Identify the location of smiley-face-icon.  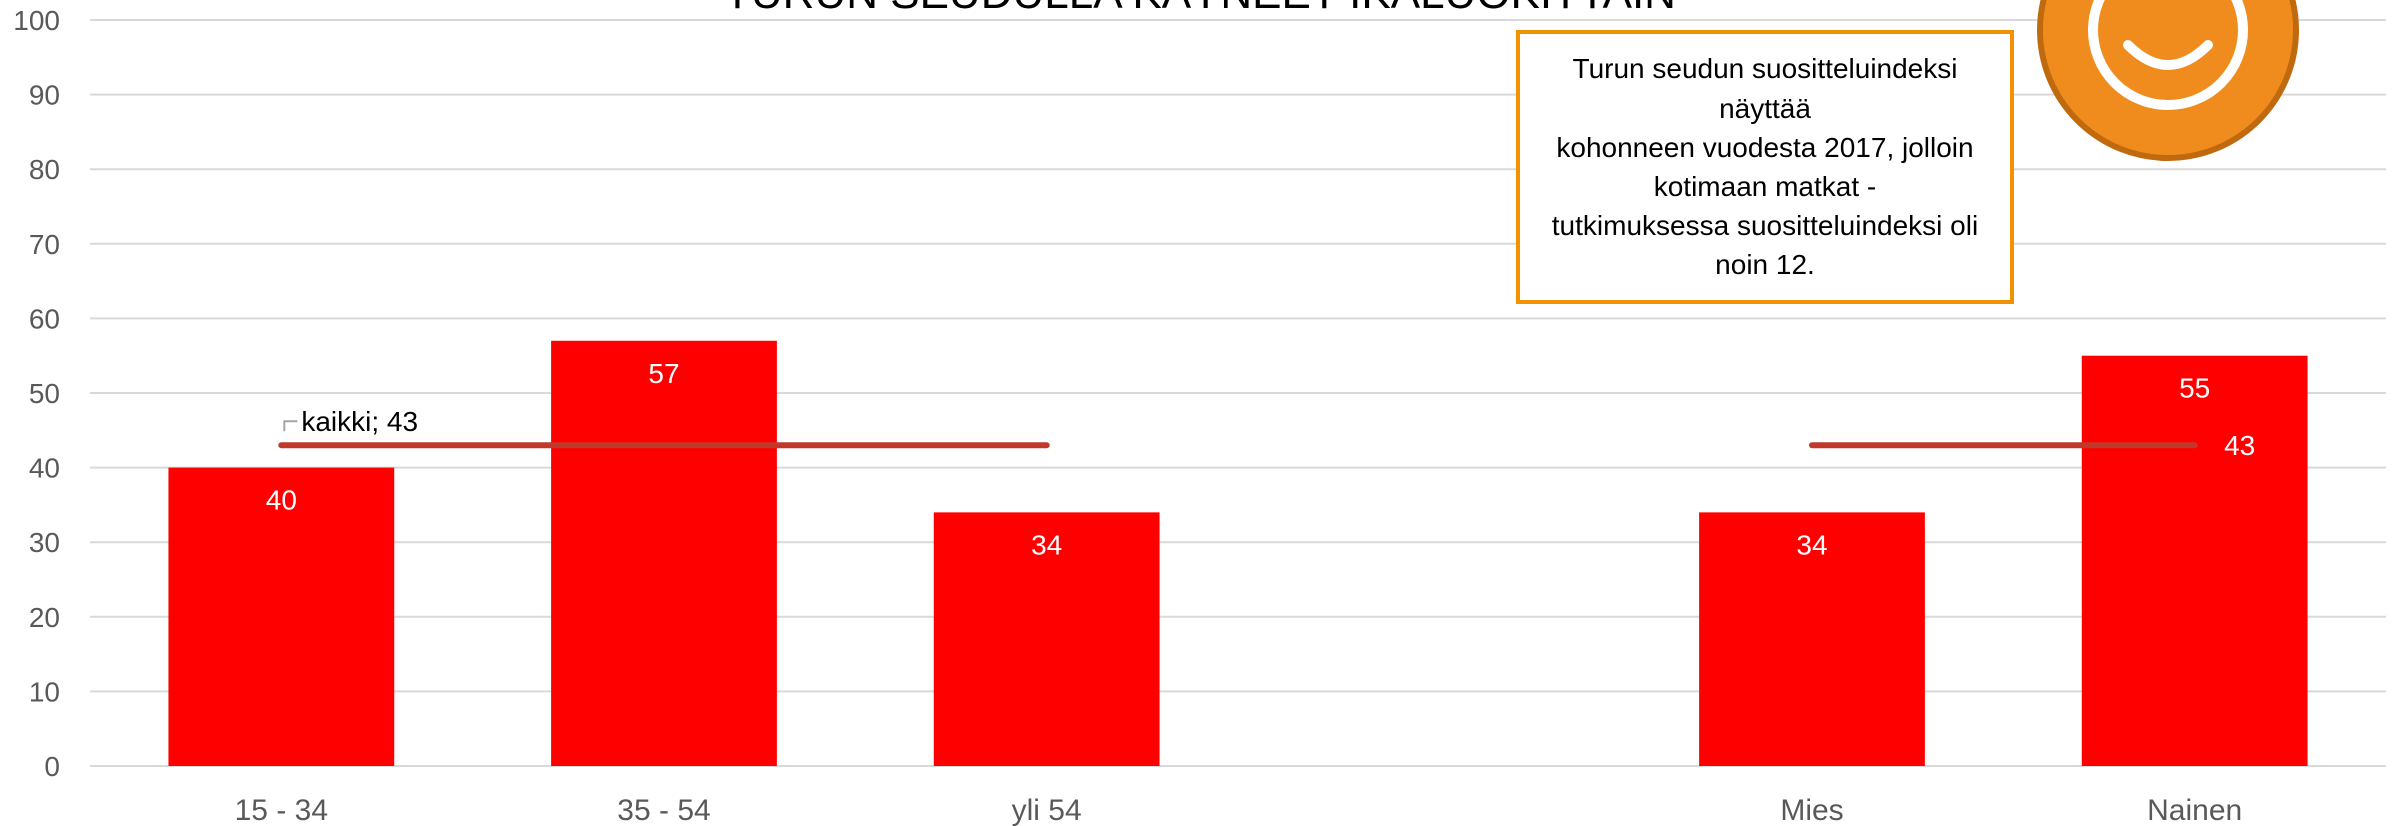
(2168, 80).